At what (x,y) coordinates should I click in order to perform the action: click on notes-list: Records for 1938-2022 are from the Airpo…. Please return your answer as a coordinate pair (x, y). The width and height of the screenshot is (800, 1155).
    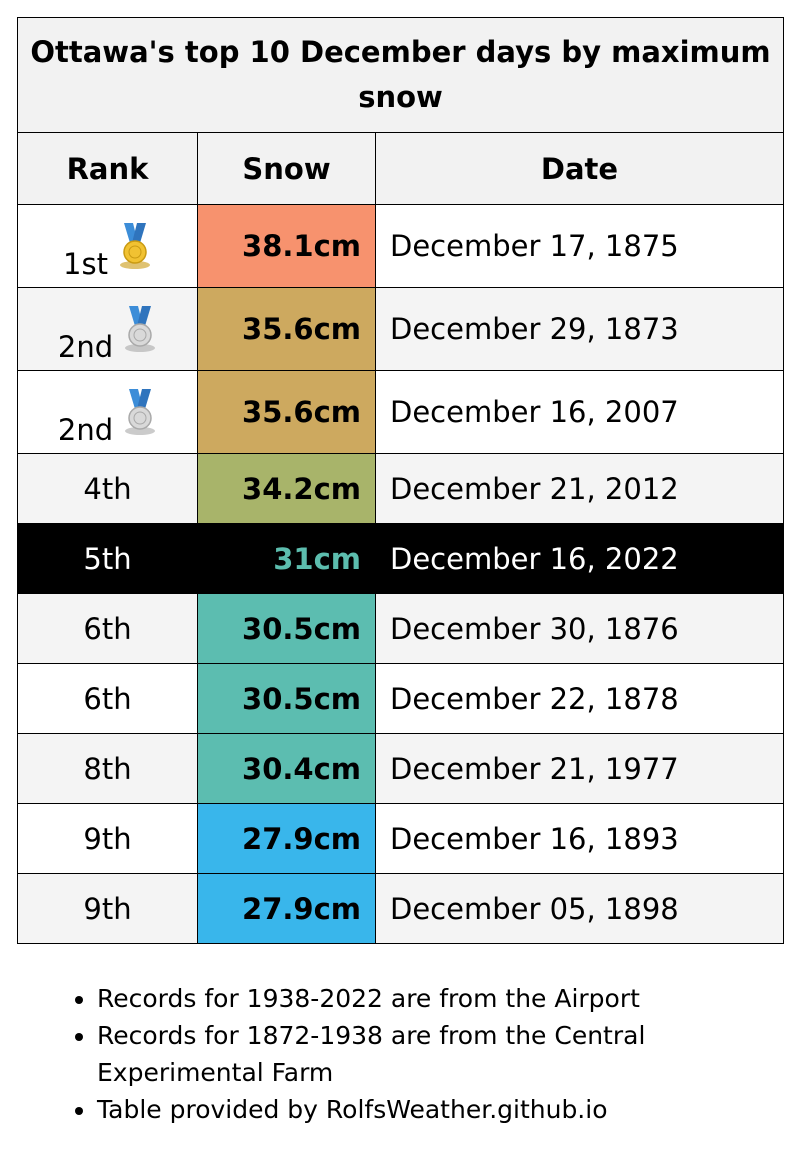
    Looking at the image, I should click on (427, 1054).